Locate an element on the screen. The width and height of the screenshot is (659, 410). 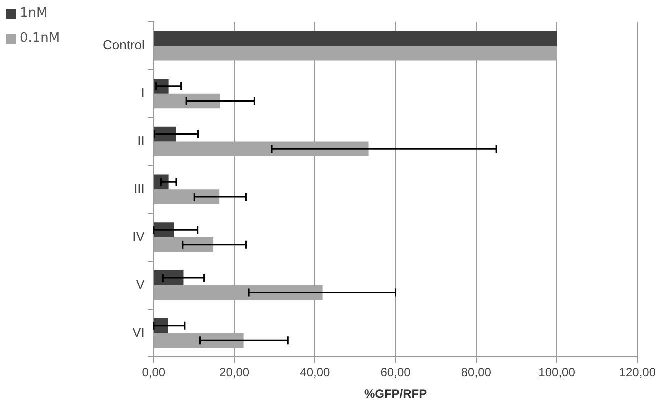
x-tick-label: 40,00 is located at coordinates (315, 373).